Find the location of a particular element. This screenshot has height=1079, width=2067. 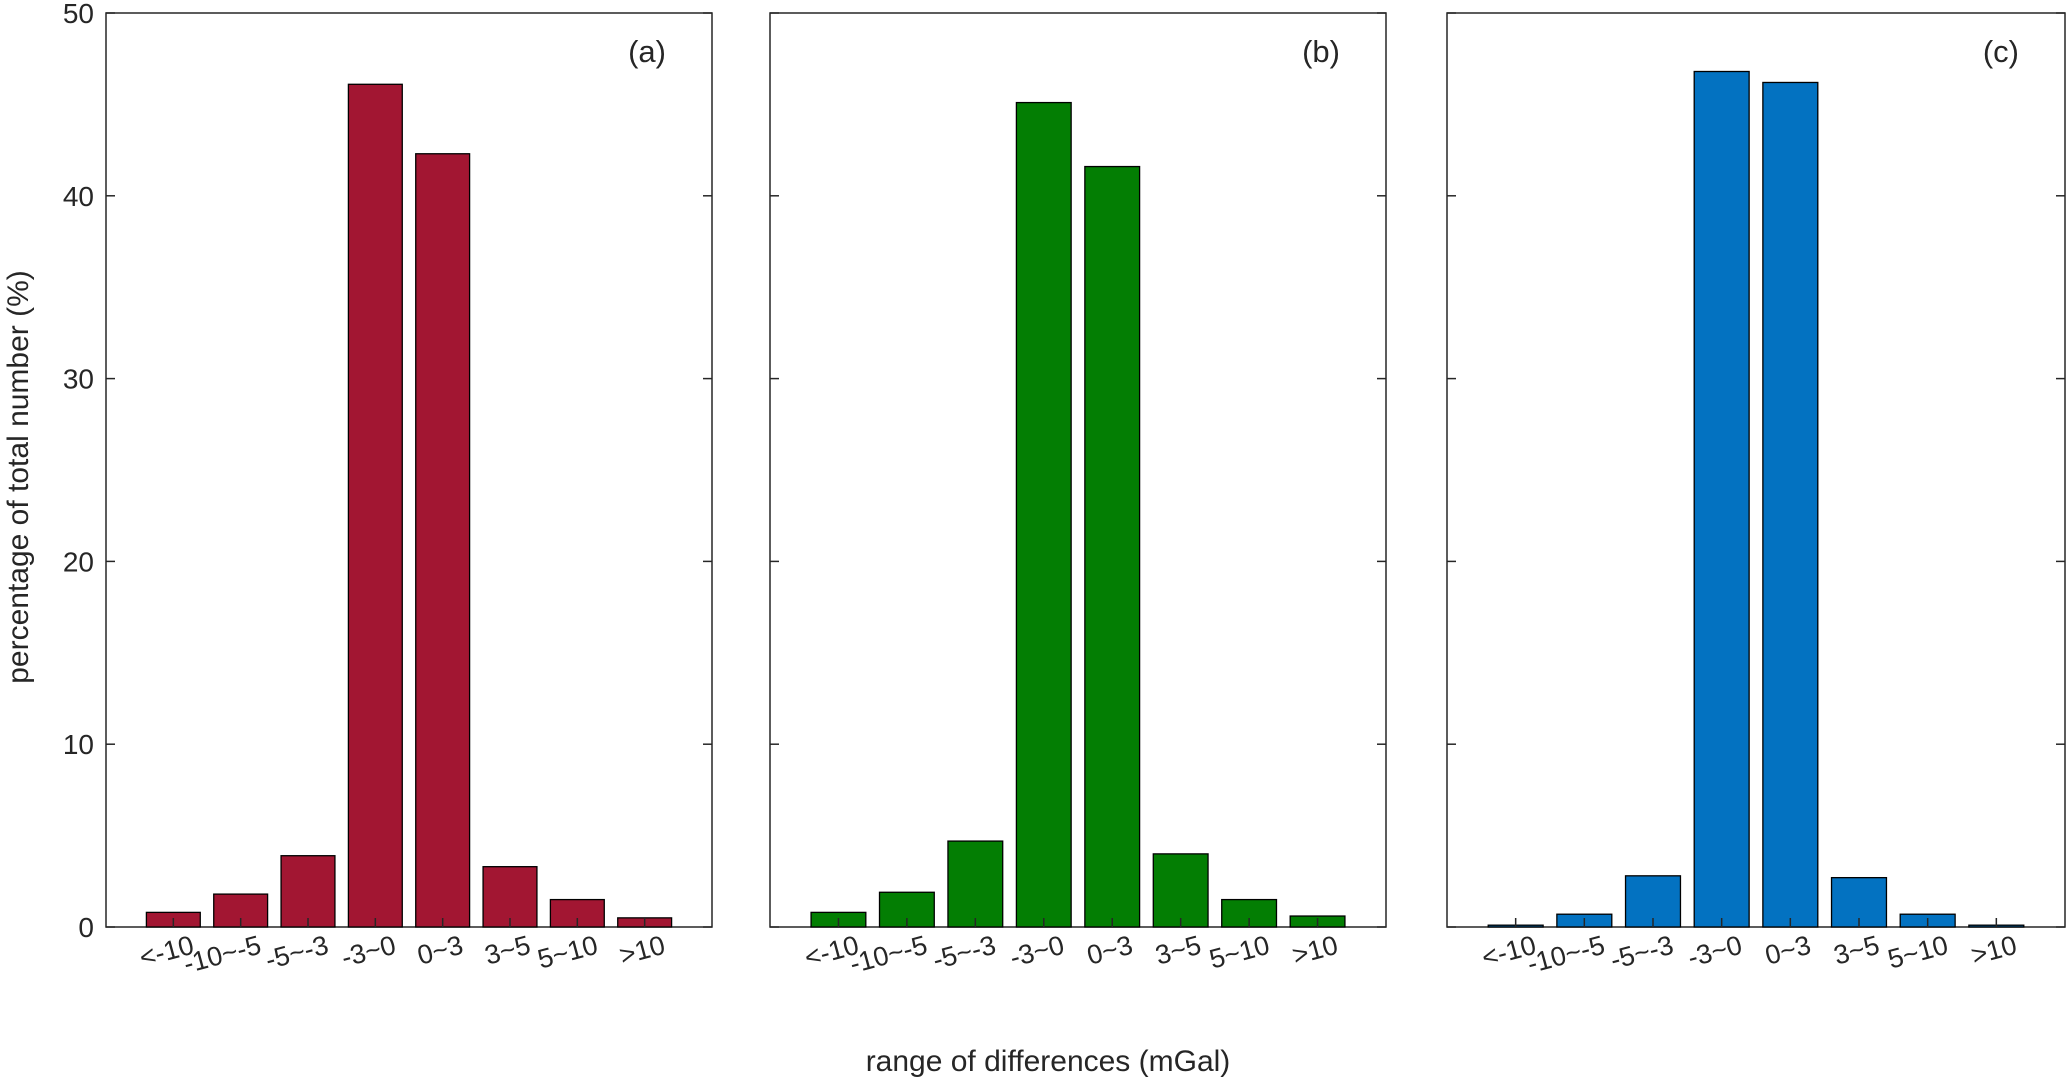

y-tick-label: 30 is located at coordinates (78, 379).